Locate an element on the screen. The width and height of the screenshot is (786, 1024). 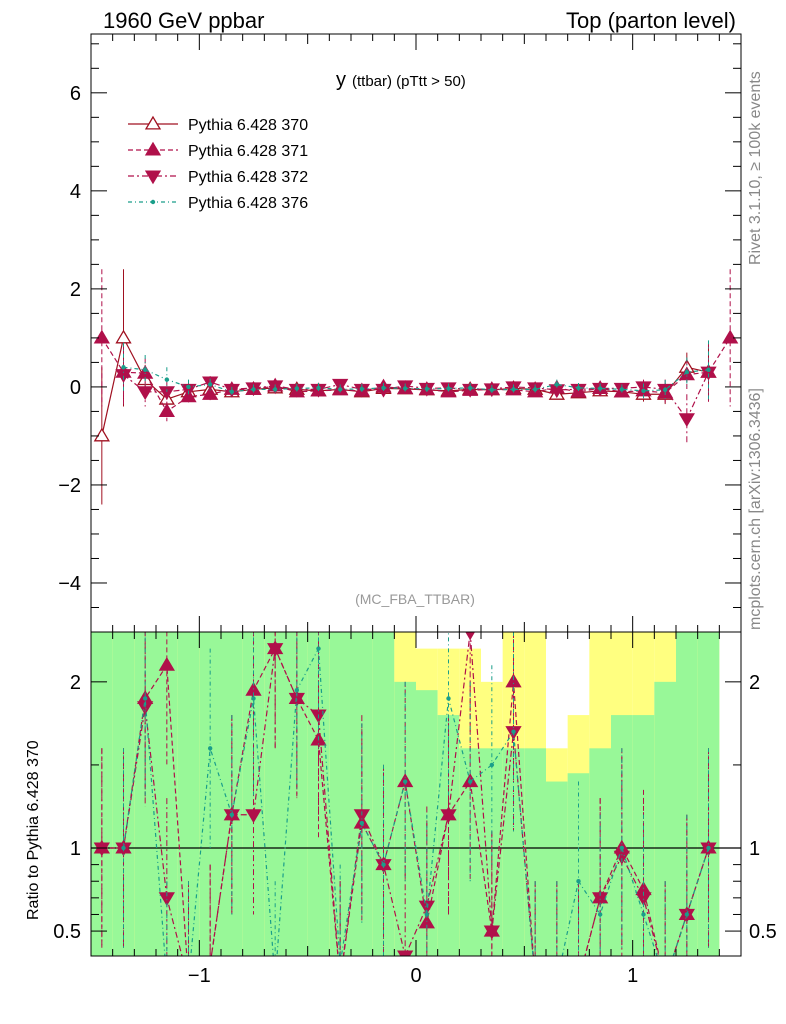
ratio-ytick-label: 0.5 is located at coordinates (67, 932).